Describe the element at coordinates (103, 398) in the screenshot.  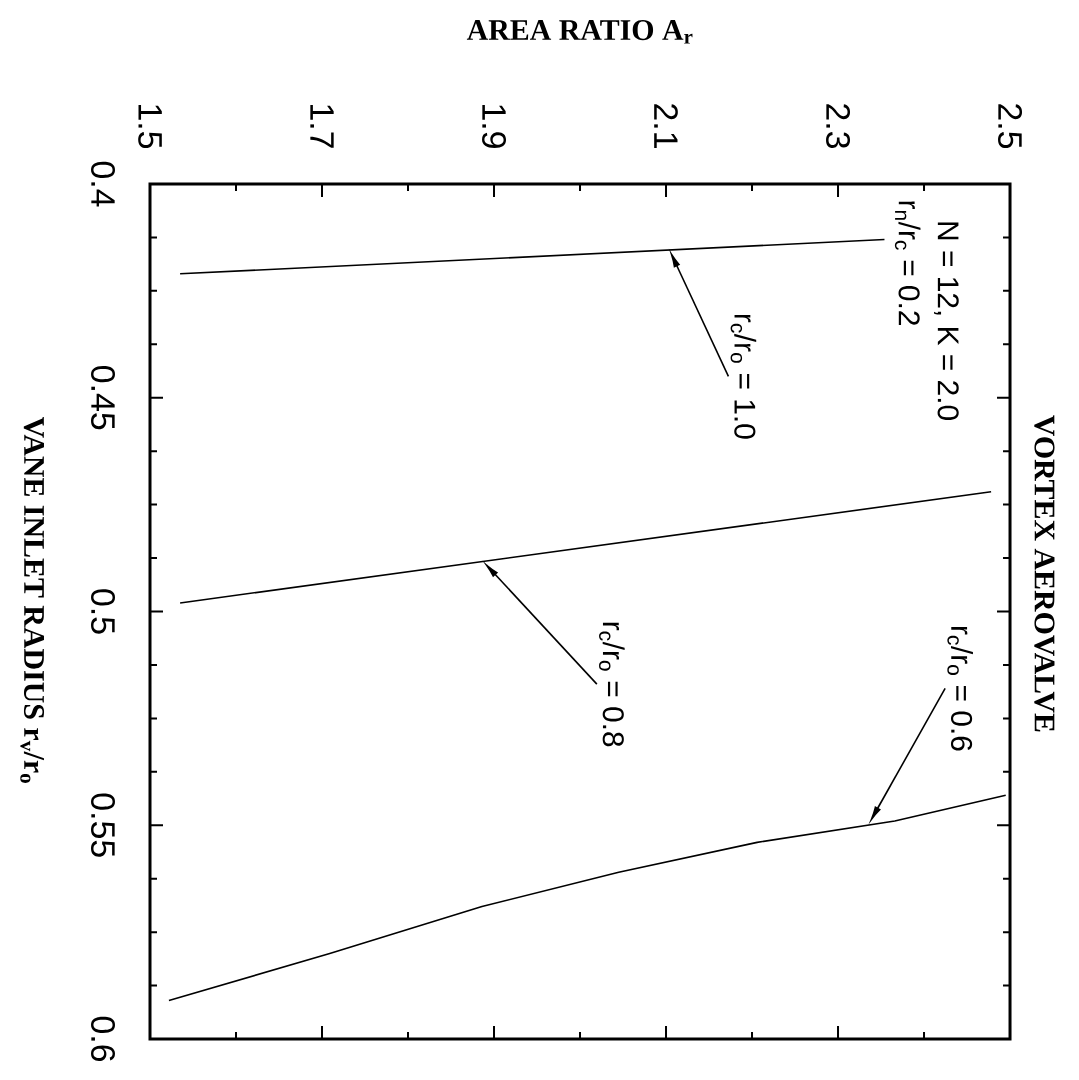
I see `y-tick-label: 0.45` at that location.